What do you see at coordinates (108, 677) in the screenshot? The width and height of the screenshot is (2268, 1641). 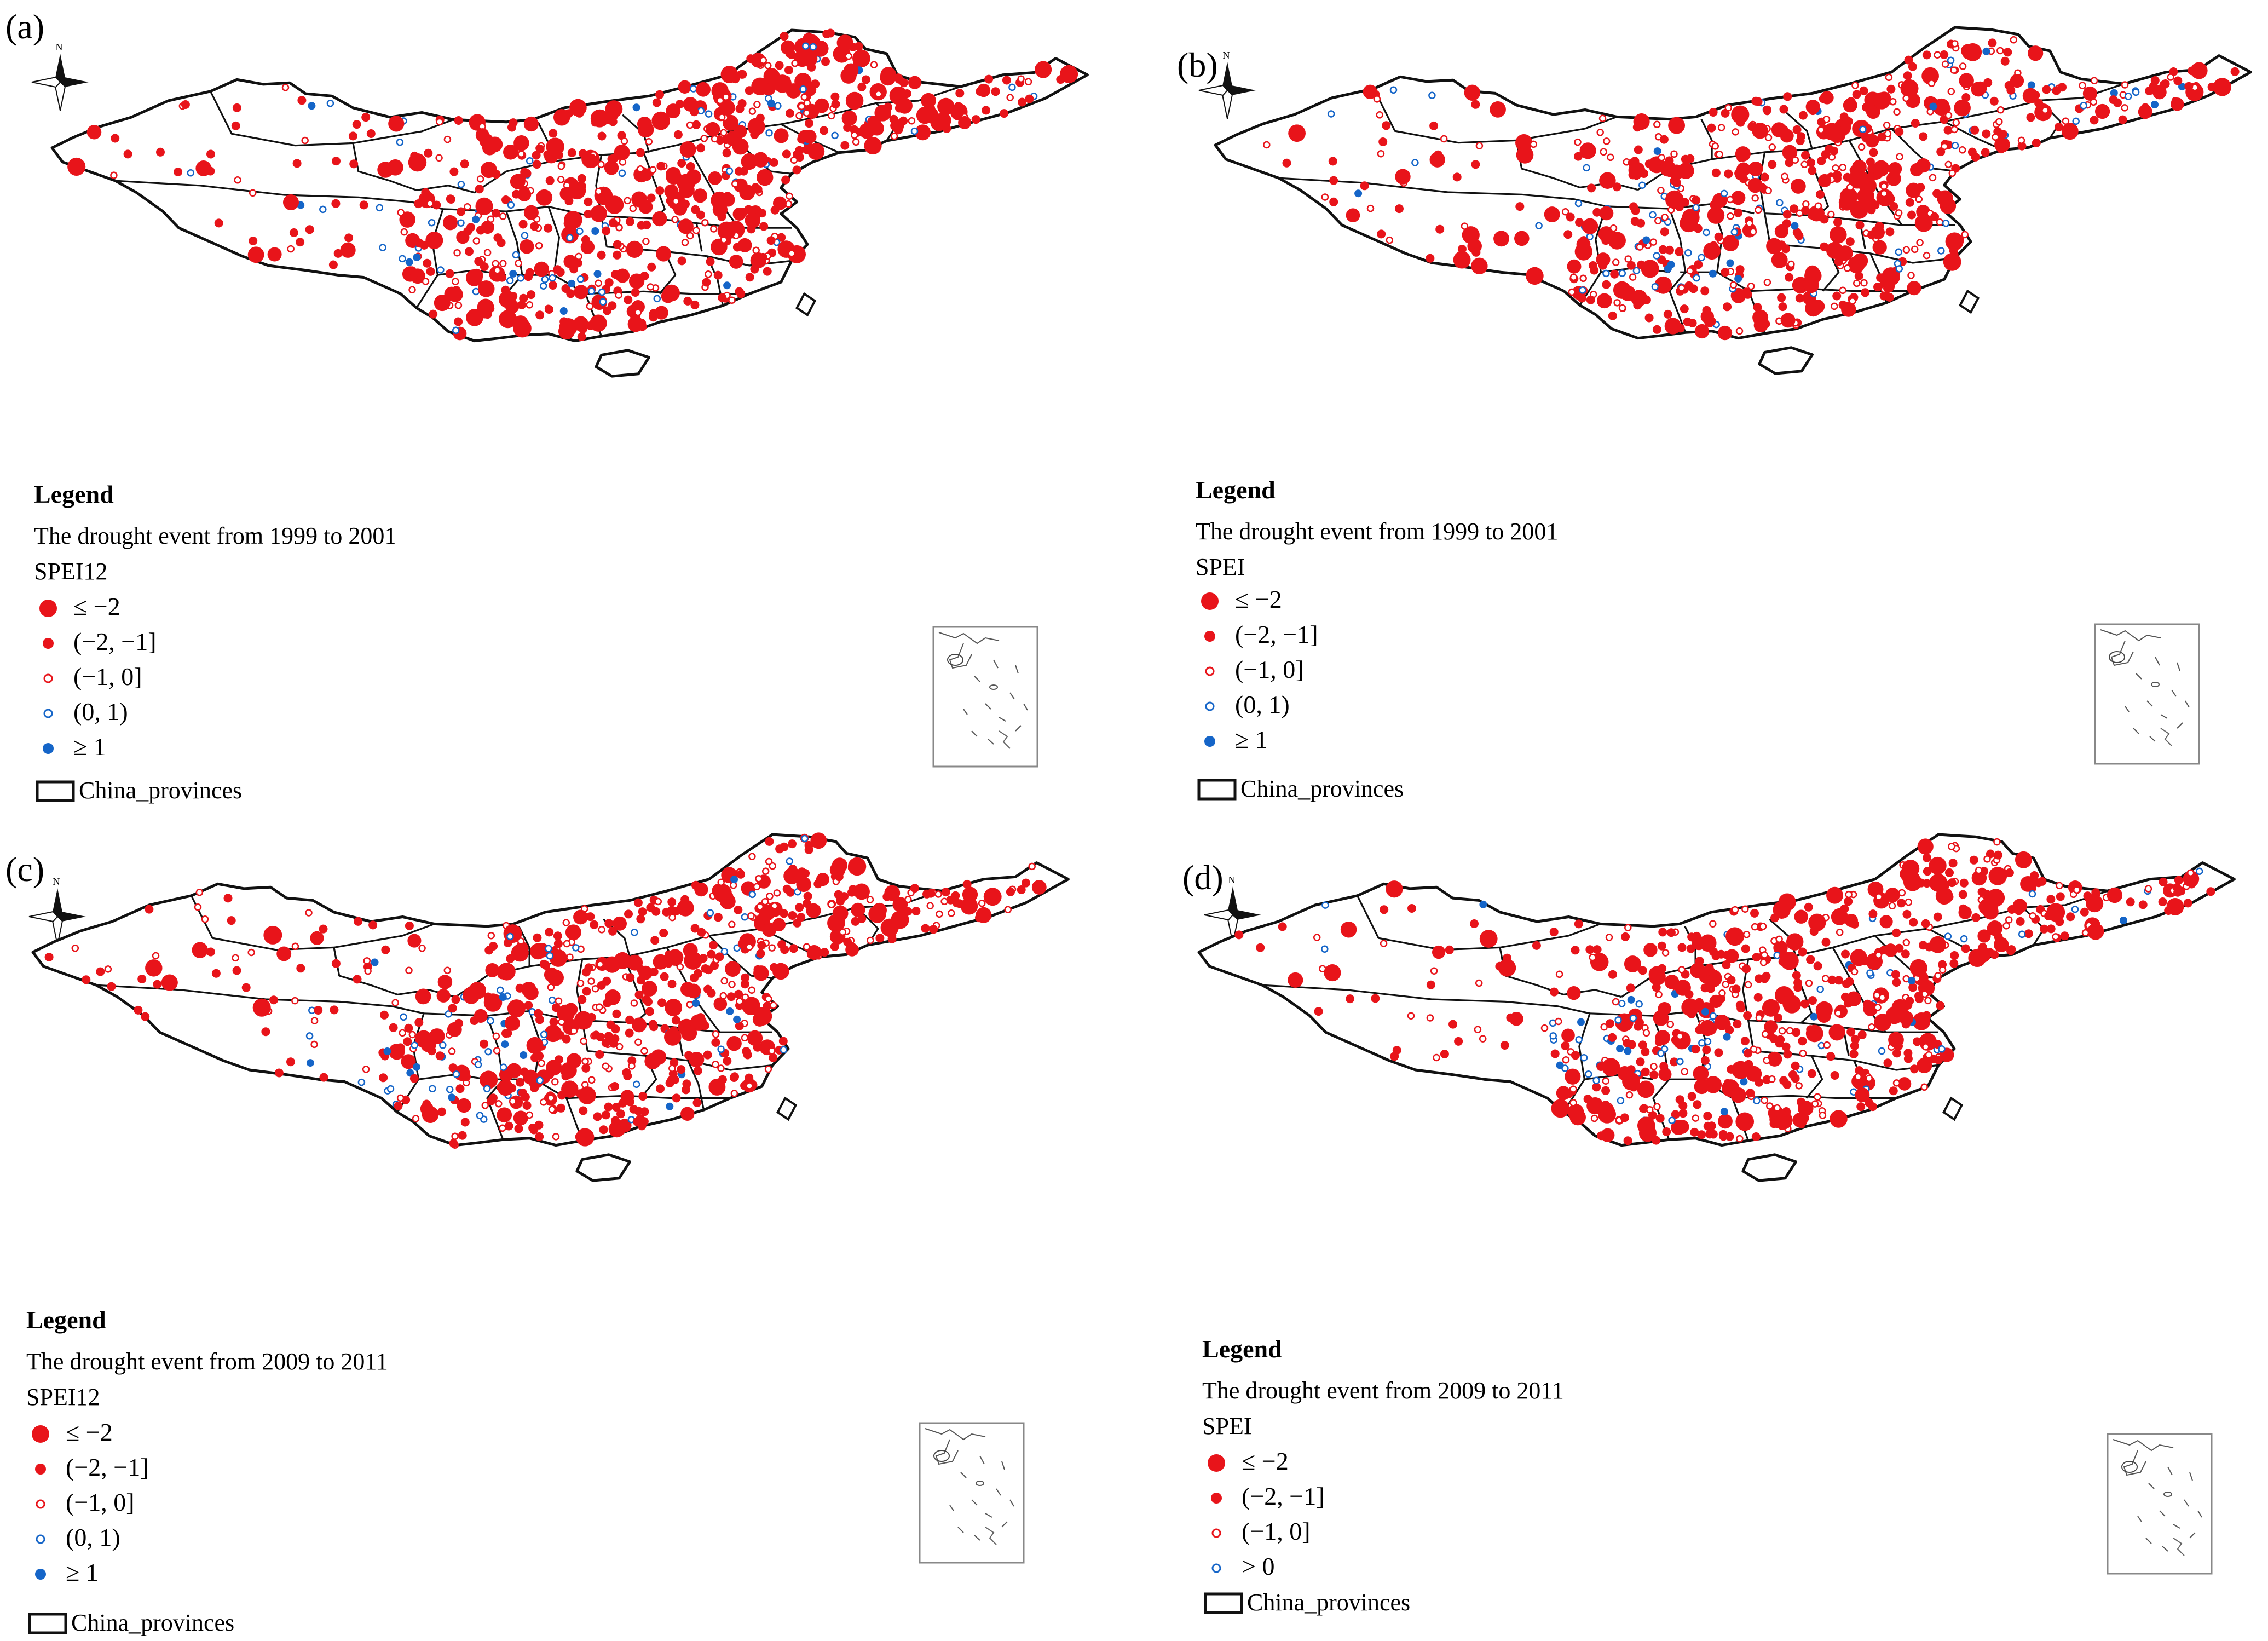 I see `legend-item-label: (−1, 0]` at bounding box center [108, 677].